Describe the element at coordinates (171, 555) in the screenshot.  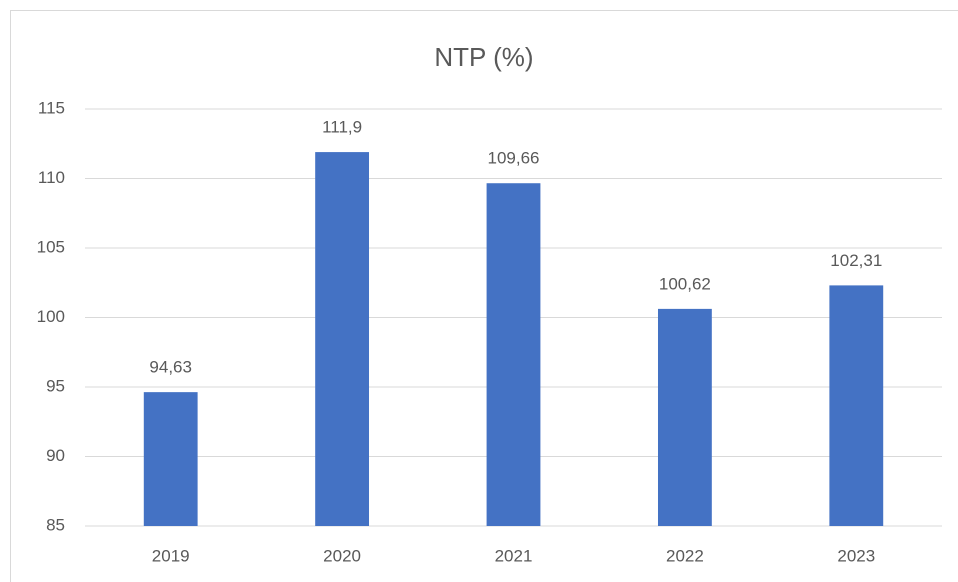
I see `x-tick-label: 2019` at that location.